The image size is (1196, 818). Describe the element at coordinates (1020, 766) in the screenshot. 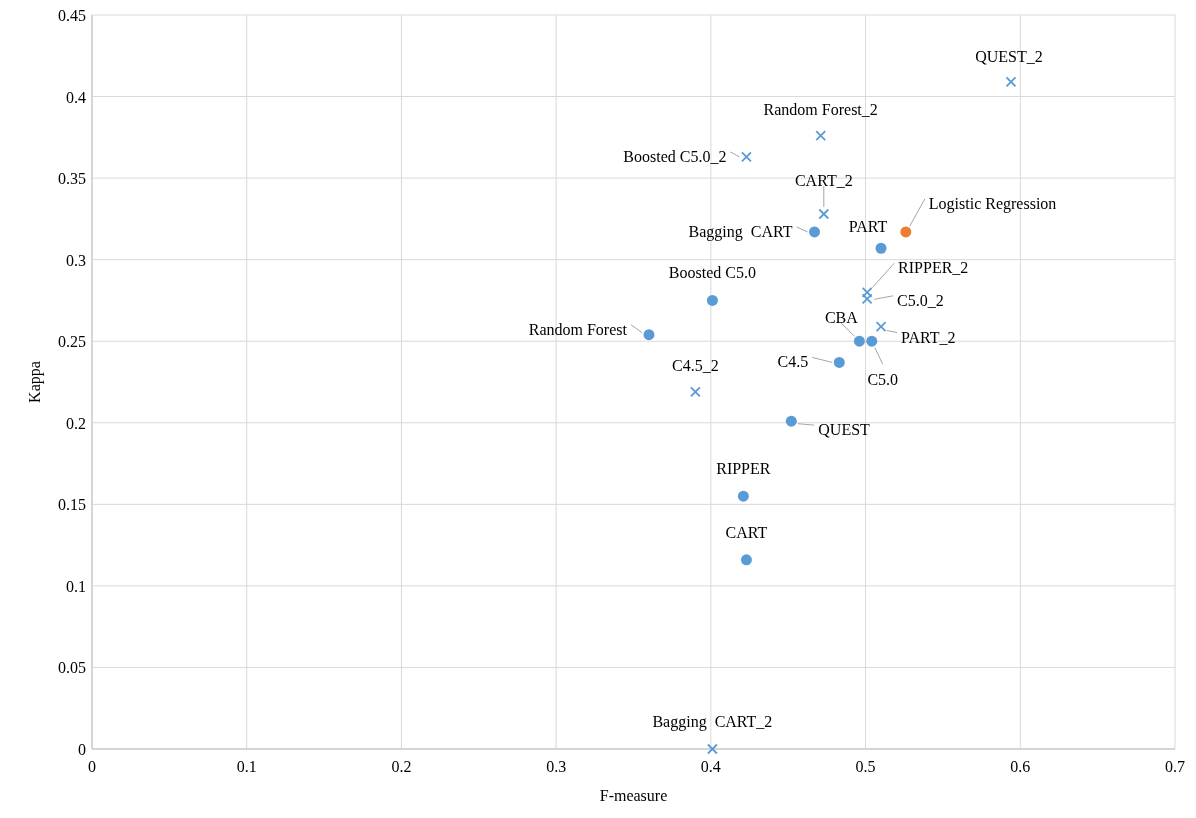

I see `x-tick-label: 0.6` at that location.